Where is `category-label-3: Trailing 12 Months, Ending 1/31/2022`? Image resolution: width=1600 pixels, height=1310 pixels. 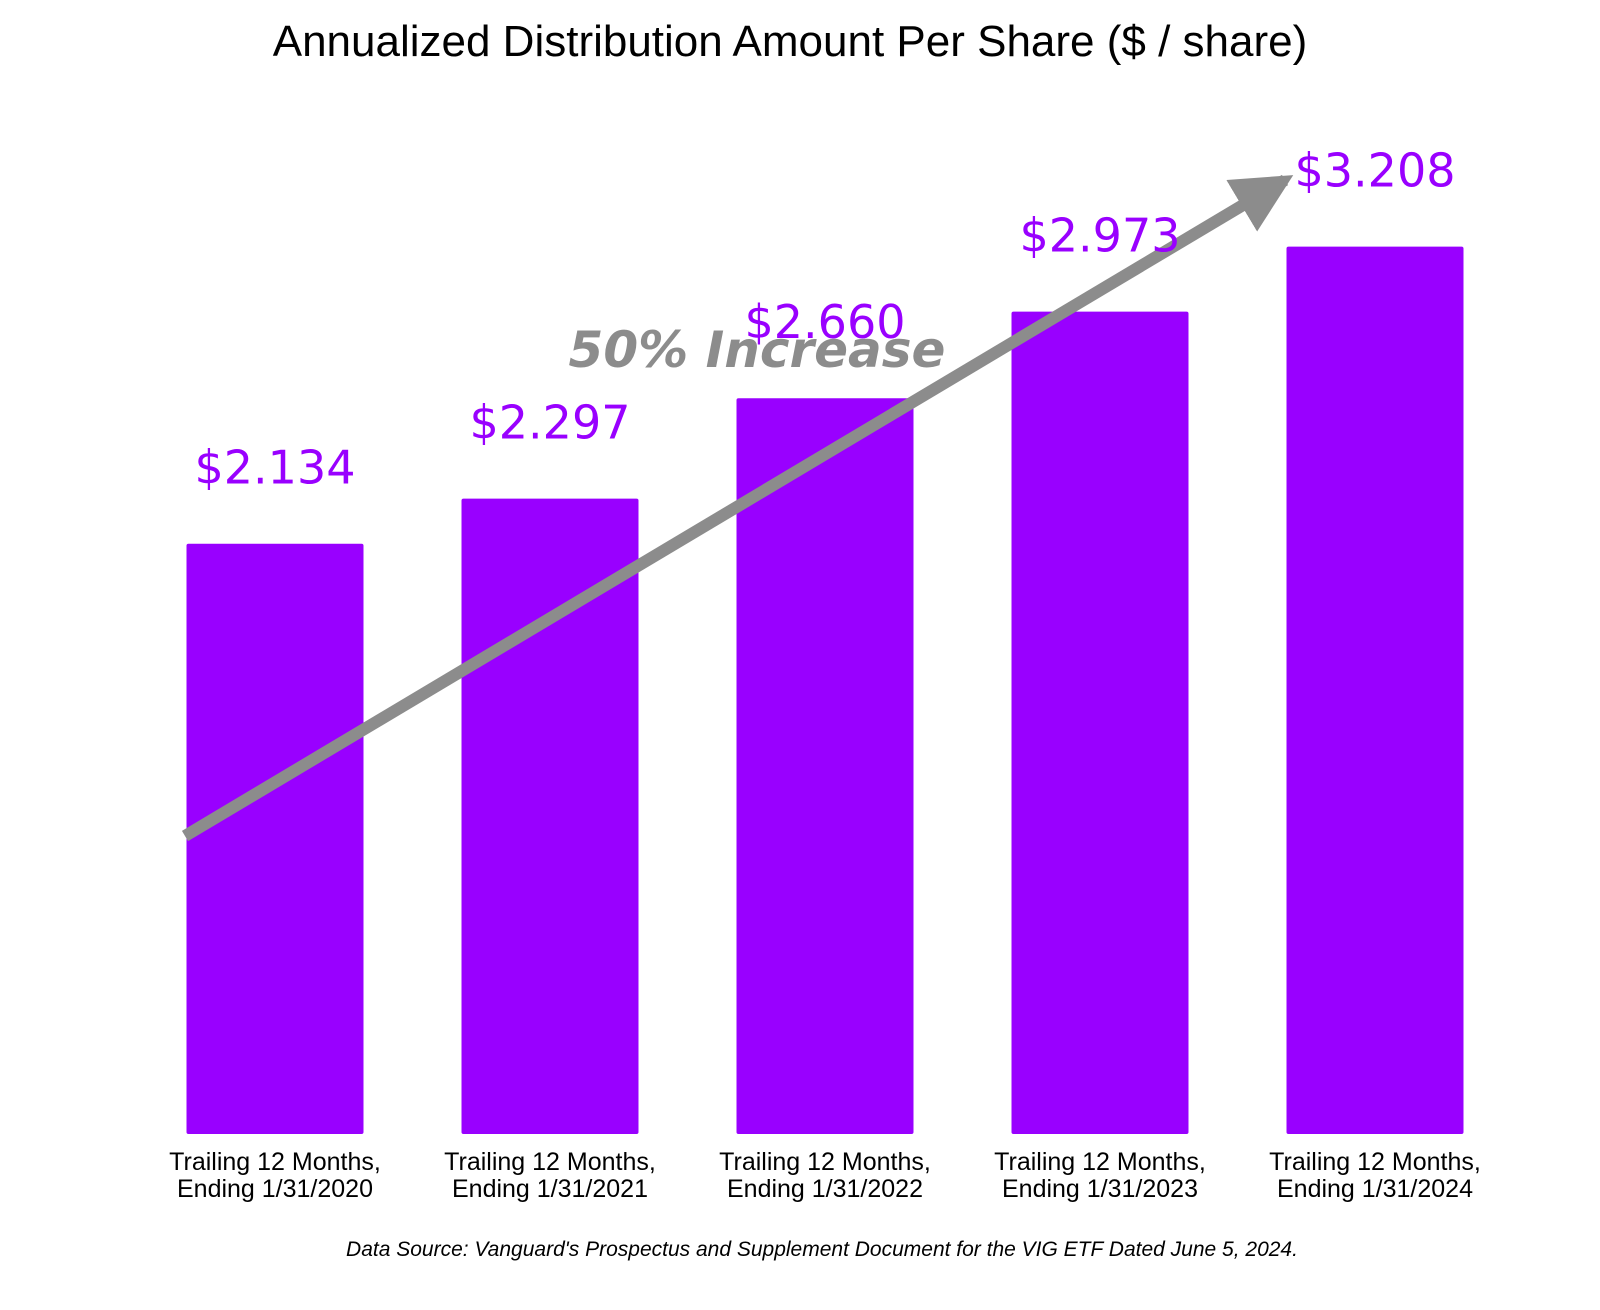
category-label-3: Trailing 12 Months, Ending 1/31/2022 is located at coordinates (825, 1175).